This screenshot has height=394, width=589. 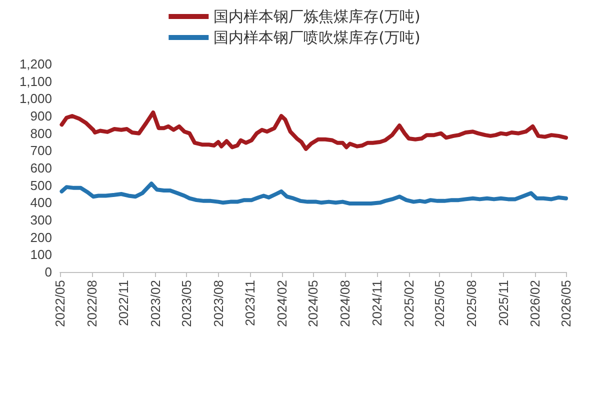 What do you see at coordinates (60, 303) in the screenshot?
I see `x-tick-label: 2022/05` at bounding box center [60, 303].